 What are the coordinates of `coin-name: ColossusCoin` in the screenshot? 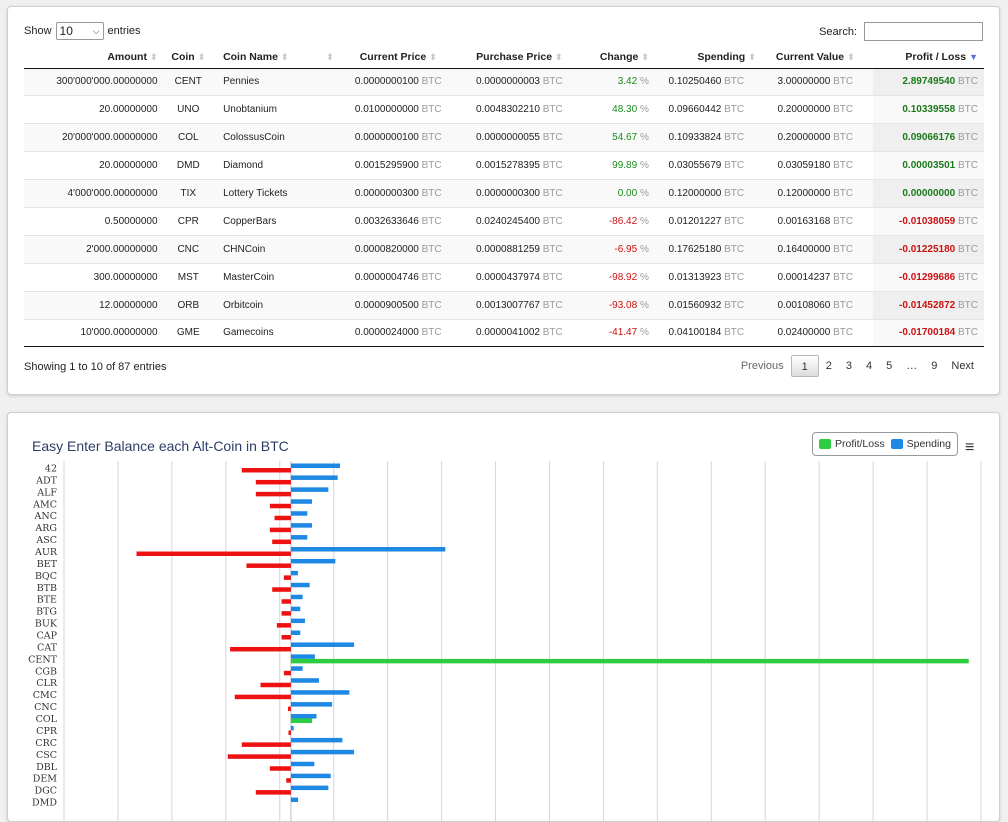 It's located at (254, 137).